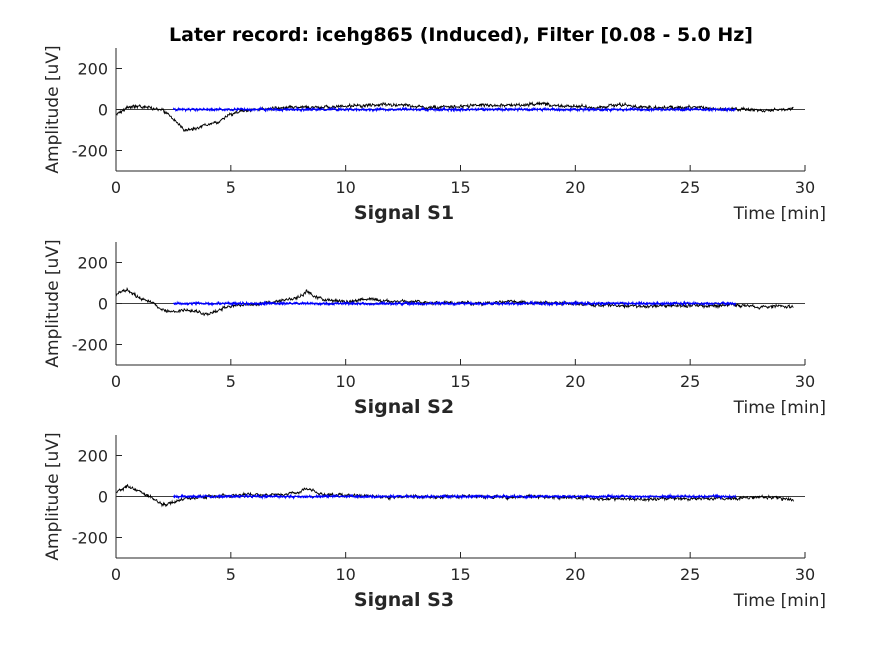 Image resolution: width=891 pixels, height=645 pixels. I want to click on panel-title: Signal S2, so click(404, 407).